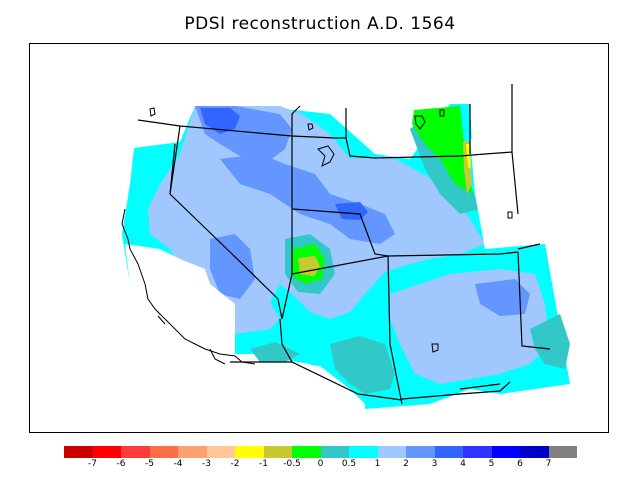 This screenshot has width=640, height=480. Describe the element at coordinates (491, 464) in the screenshot. I see `colorbar-tick-label: 5` at that location.